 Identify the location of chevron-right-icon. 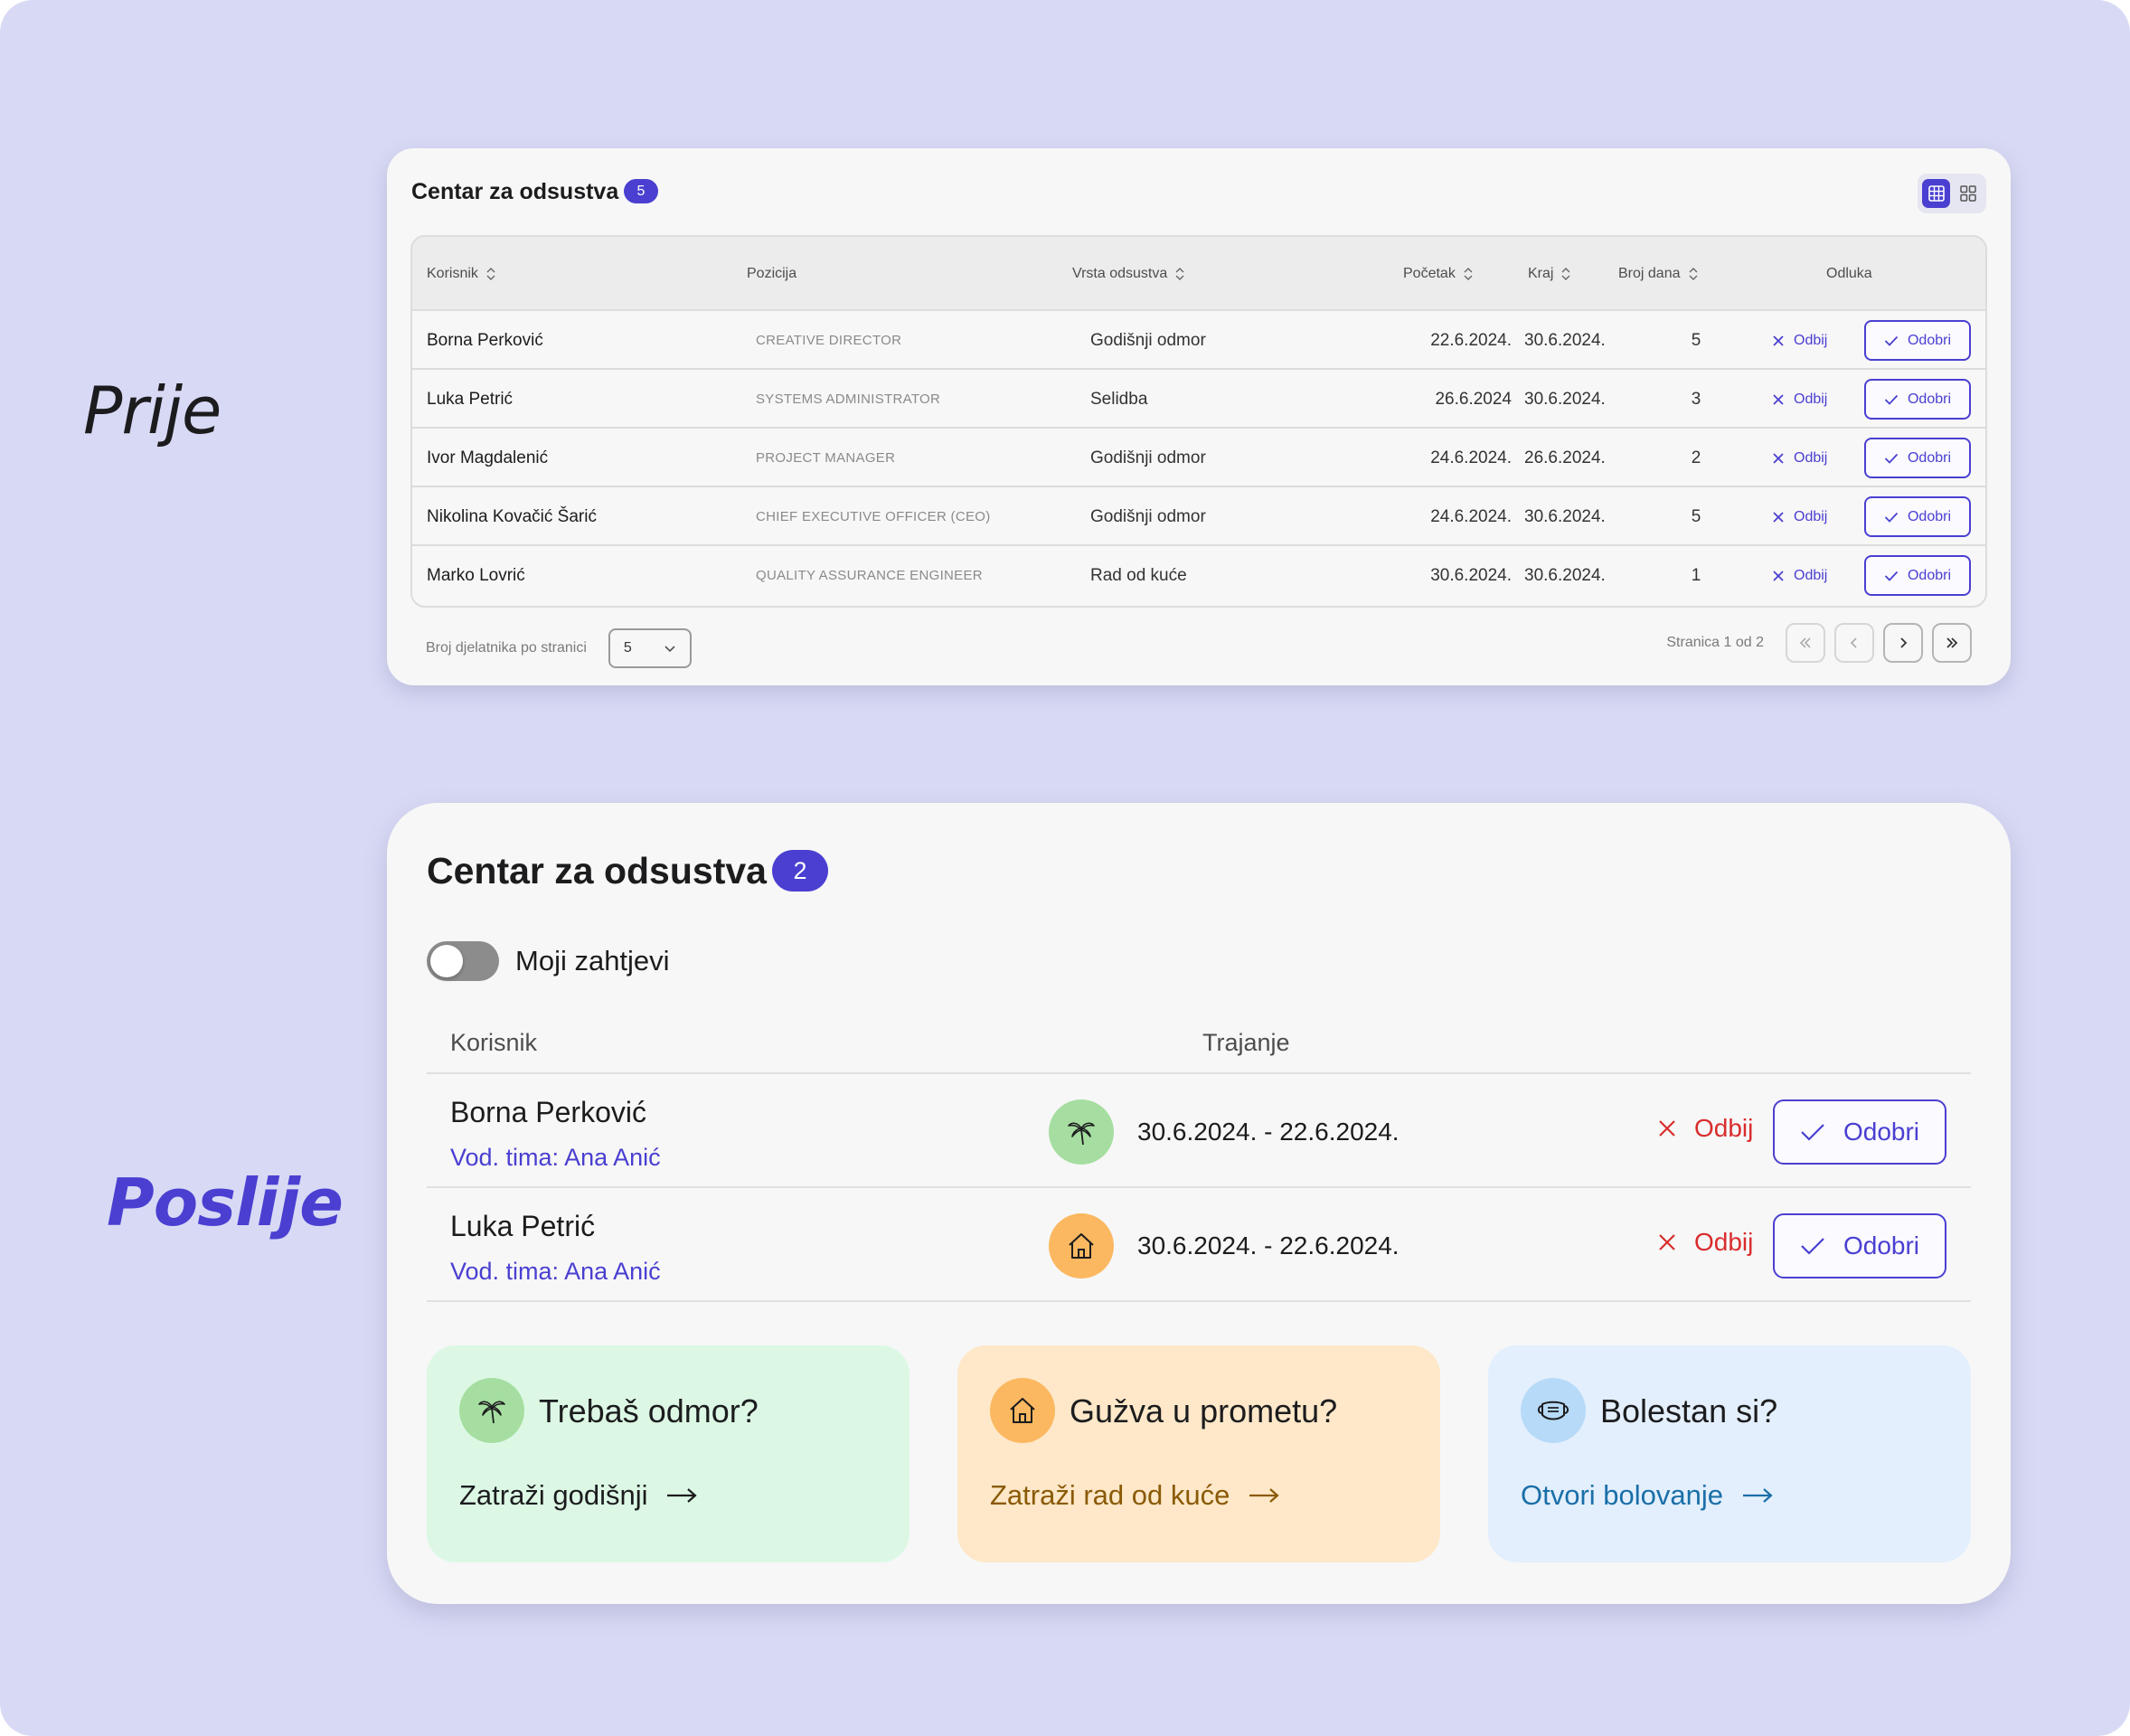
(1904, 642).